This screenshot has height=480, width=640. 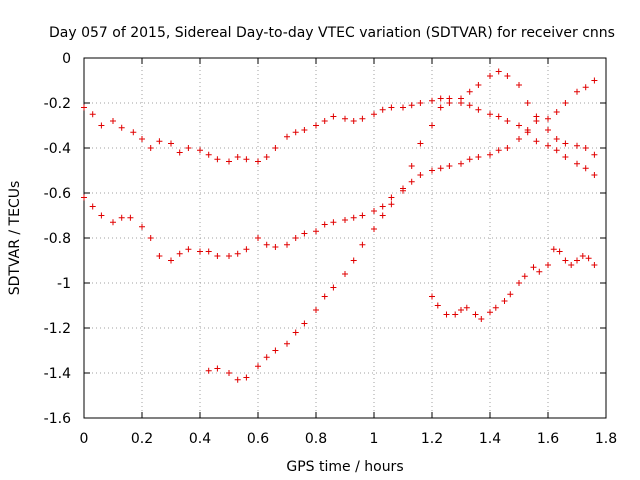 What do you see at coordinates (374, 439) in the screenshot?
I see `x-tick-label: 1` at bounding box center [374, 439].